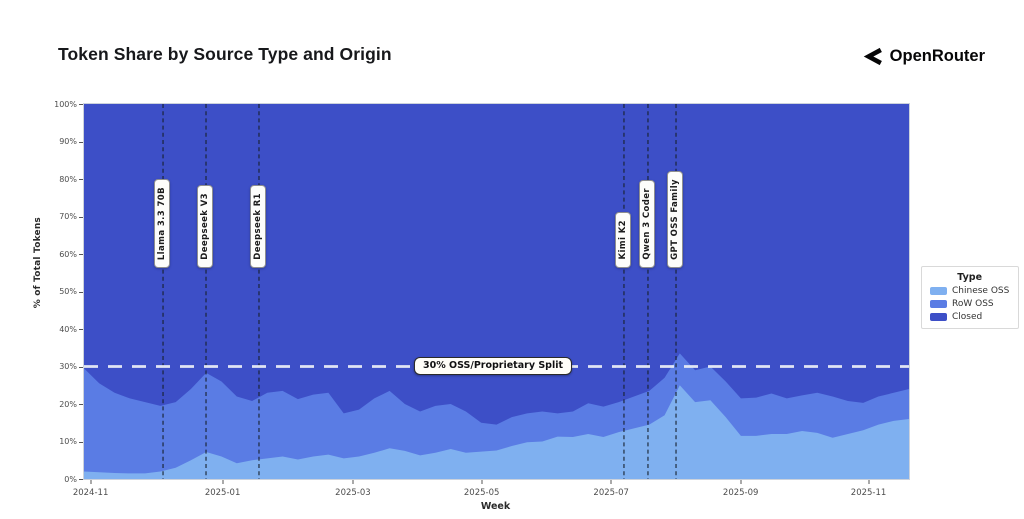 This screenshot has height=519, width=1024. What do you see at coordinates (981, 291) in the screenshot?
I see `legend-entry-label: Chinese OSS` at bounding box center [981, 291].